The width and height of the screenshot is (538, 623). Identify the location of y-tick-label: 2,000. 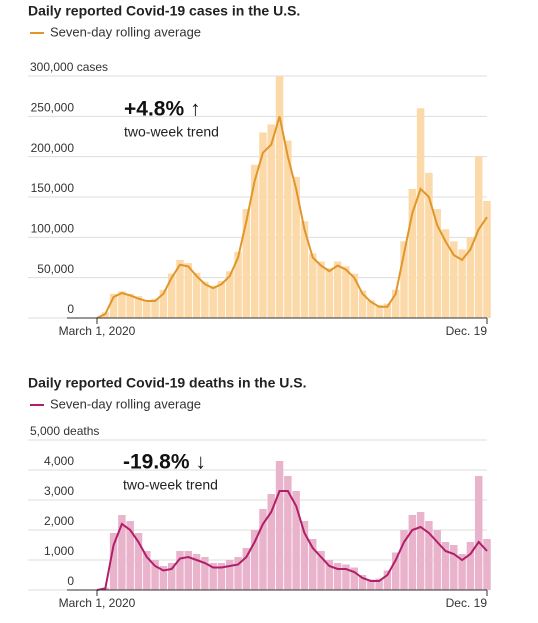
(59, 521).